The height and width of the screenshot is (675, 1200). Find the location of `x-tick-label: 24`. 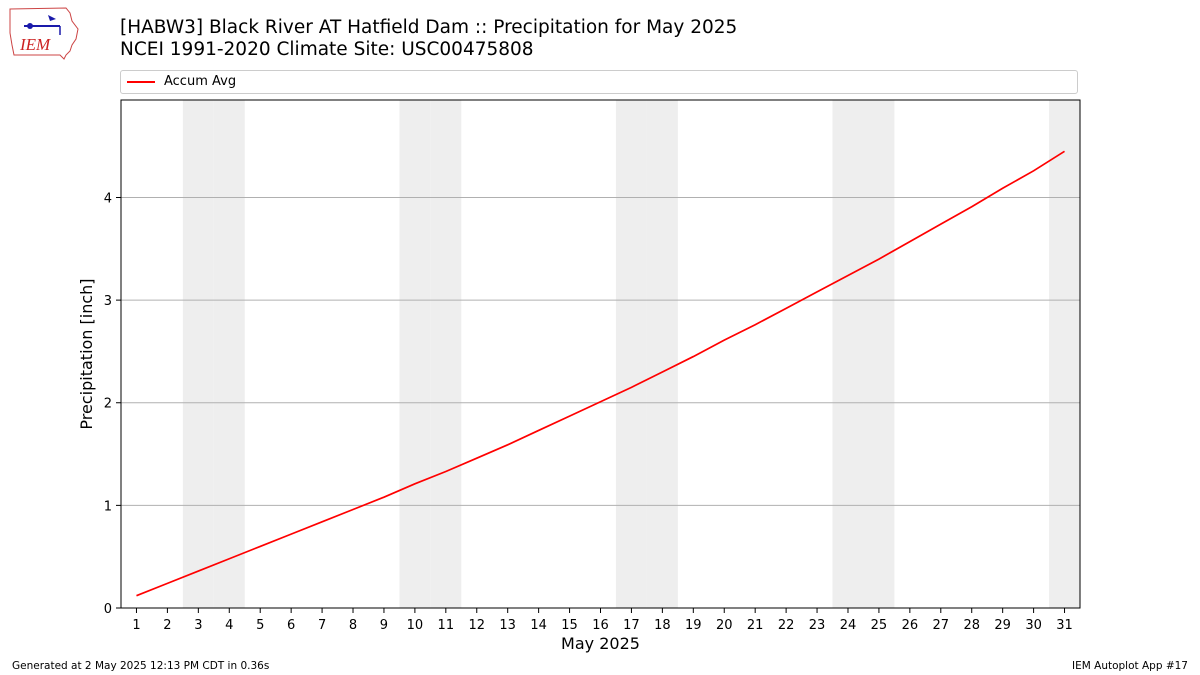

x-tick-label: 24 is located at coordinates (848, 625).